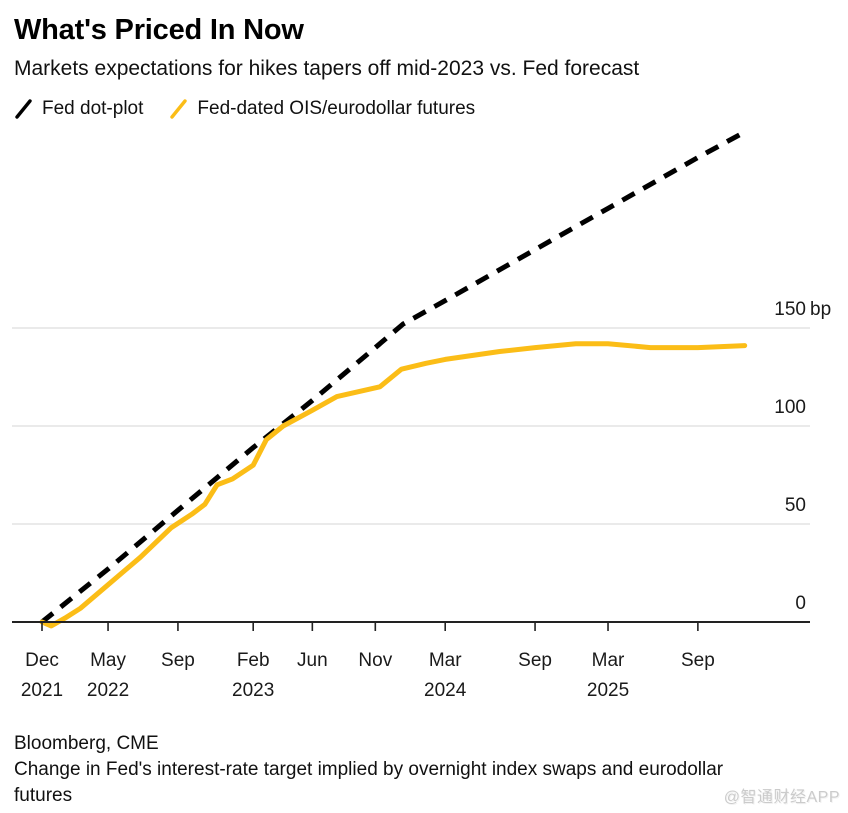 This screenshot has height=813, width=848. What do you see at coordinates (820, 309) in the screenshot?
I see `y-axis-unit: bp` at bounding box center [820, 309].